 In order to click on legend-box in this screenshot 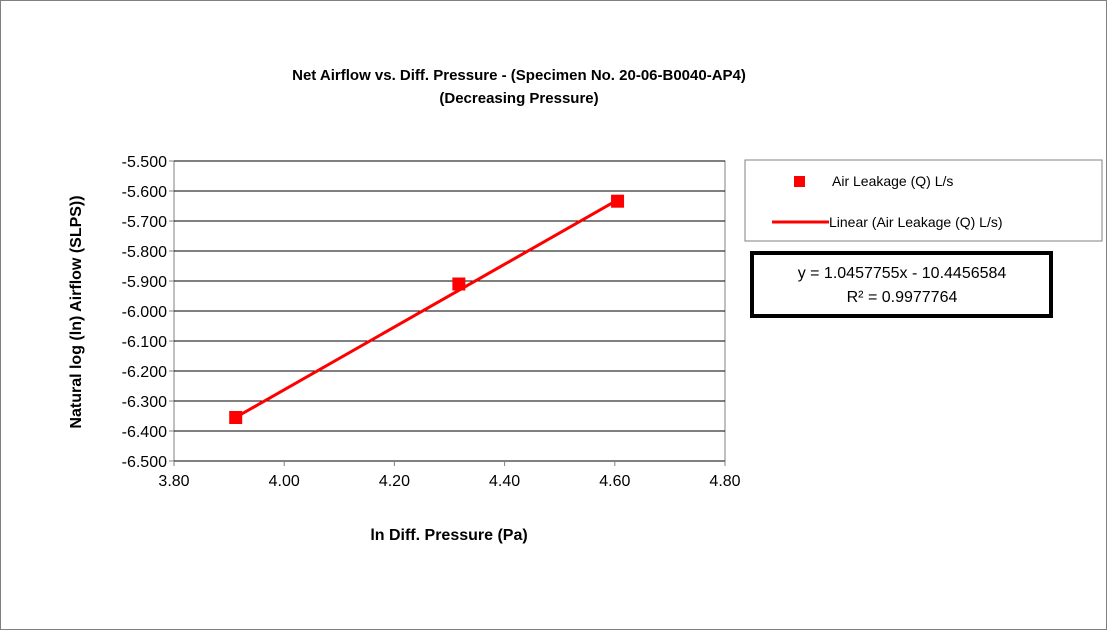, I will do `click(923, 200)`.